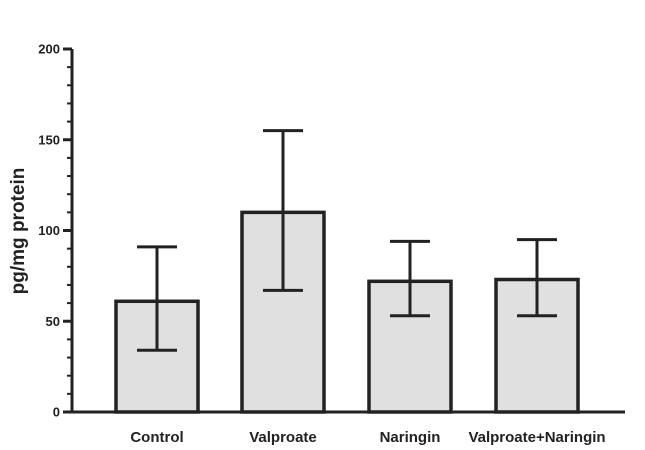 This screenshot has width=645, height=450. What do you see at coordinates (56, 412) in the screenshot?
I see `y-tick-label: 0` at bounding box center [56, 412].